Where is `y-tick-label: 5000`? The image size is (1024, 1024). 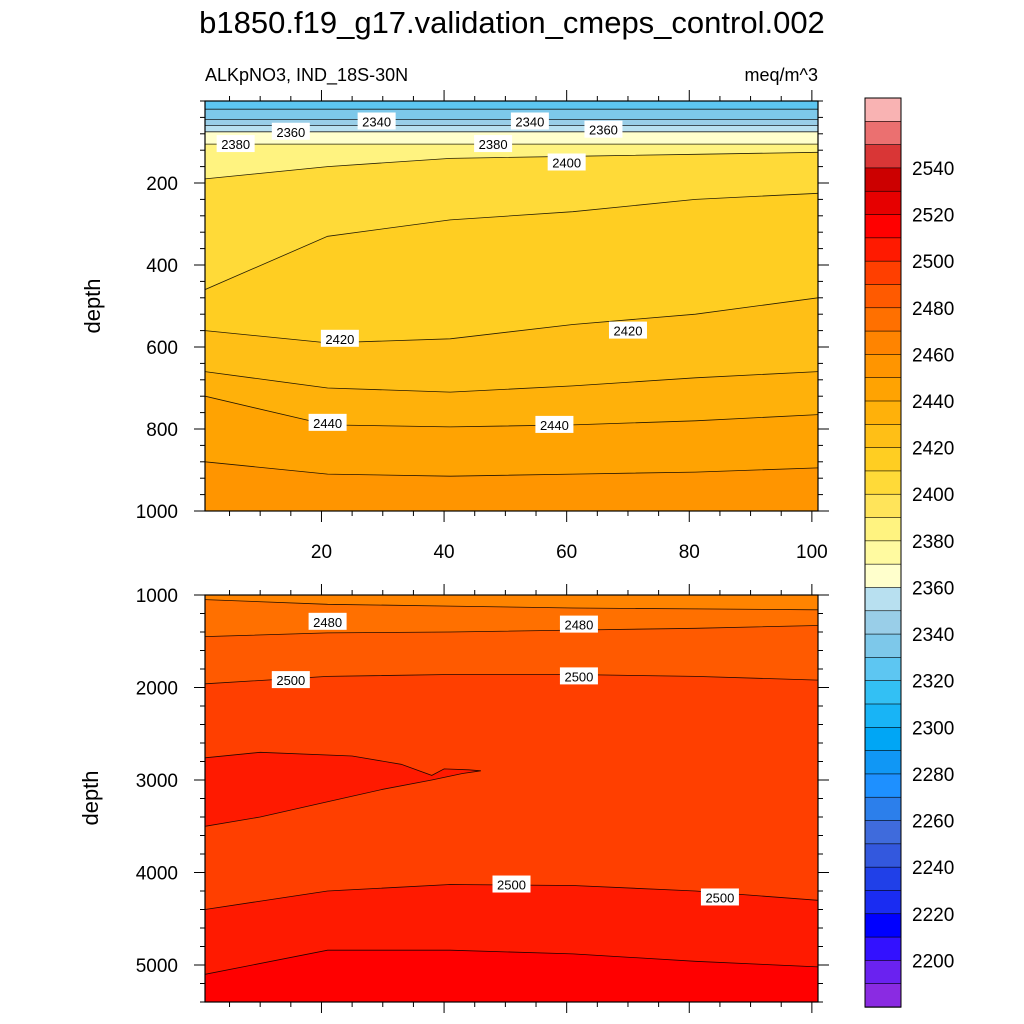 y-tick-label: 5000 is located at coordinates (157, 966).